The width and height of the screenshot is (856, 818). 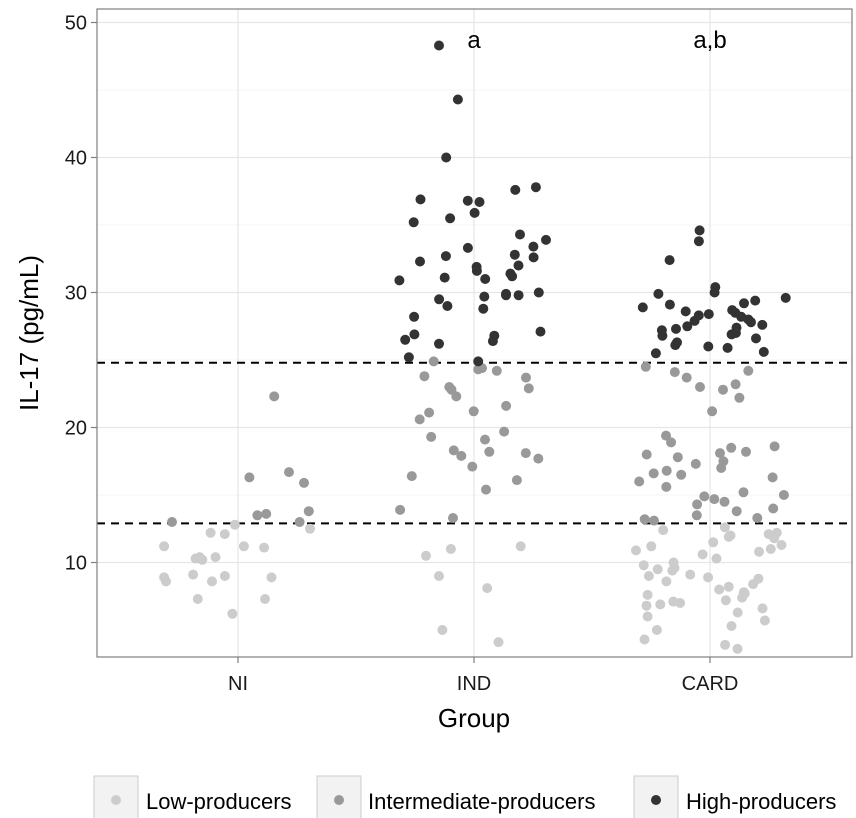 What do you see at coordinates (76, 429) in the screenshot?
I see `y-tick-label: 20` at bounding box center [76, 429].